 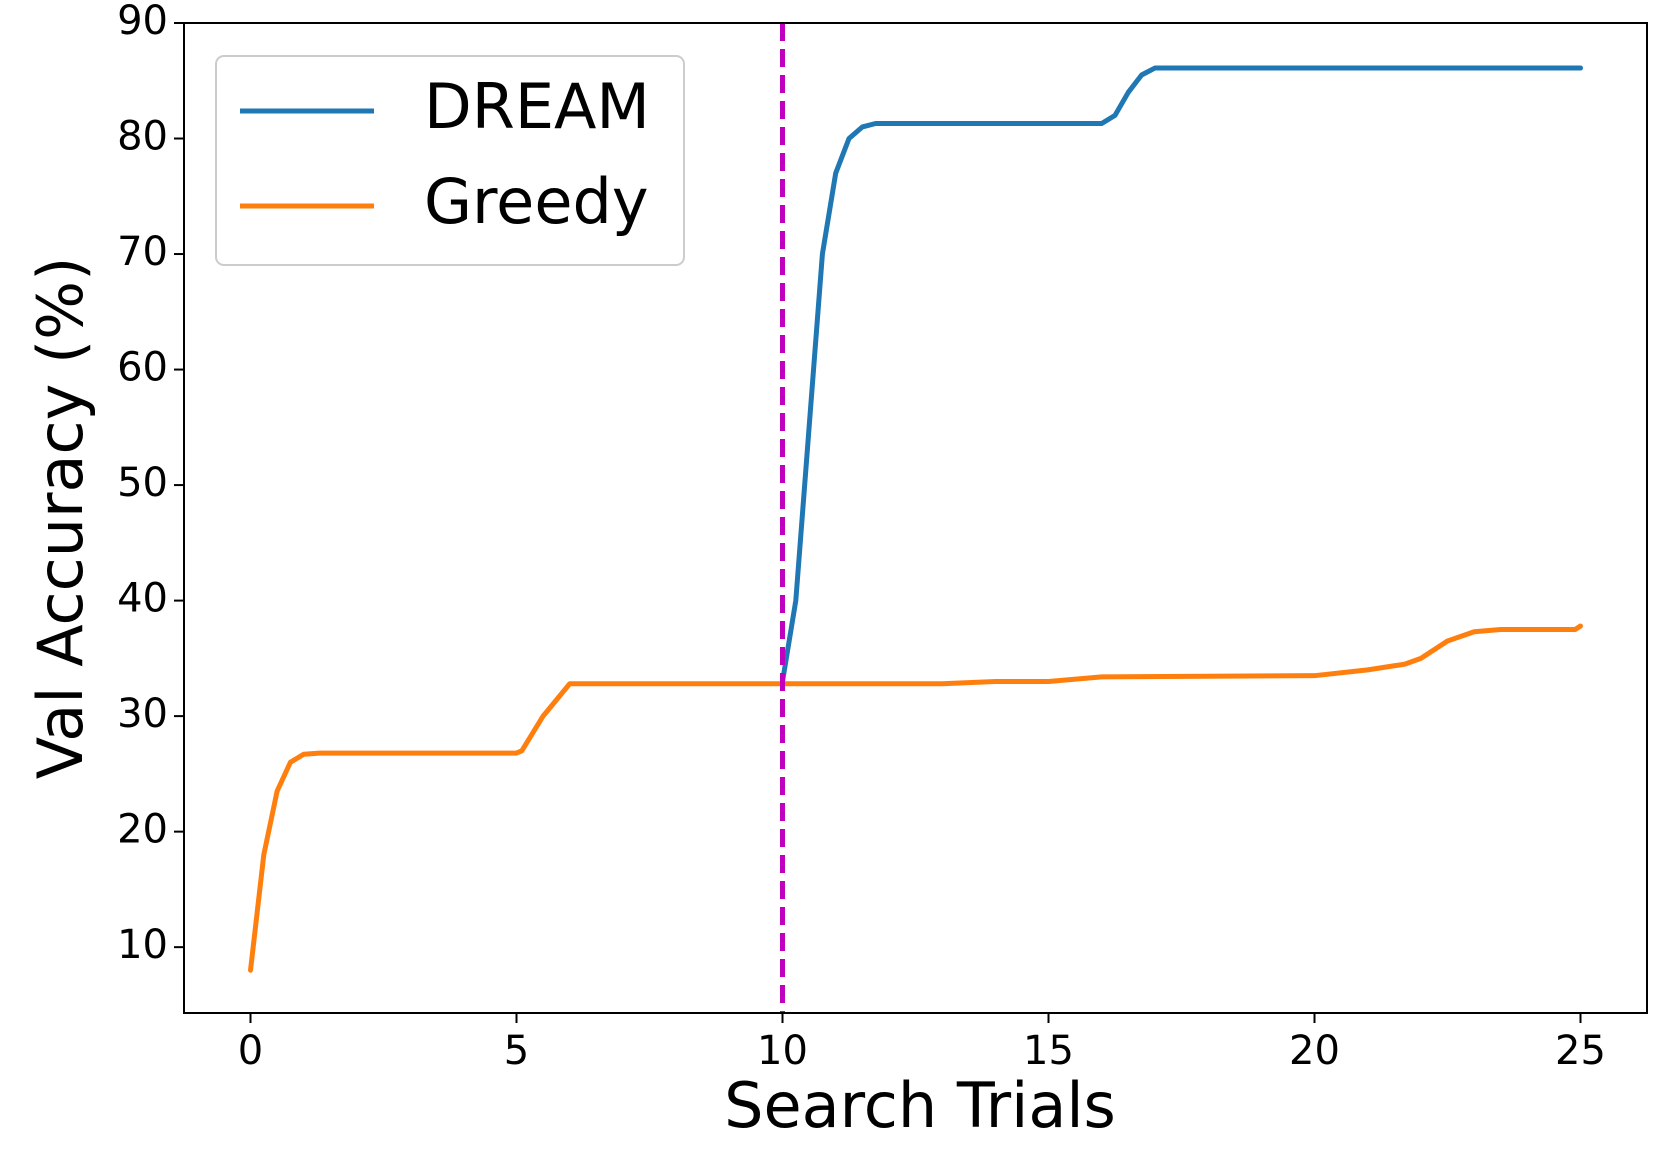 I want to click on y-tick-label: 10, so click(x=142, y=945).